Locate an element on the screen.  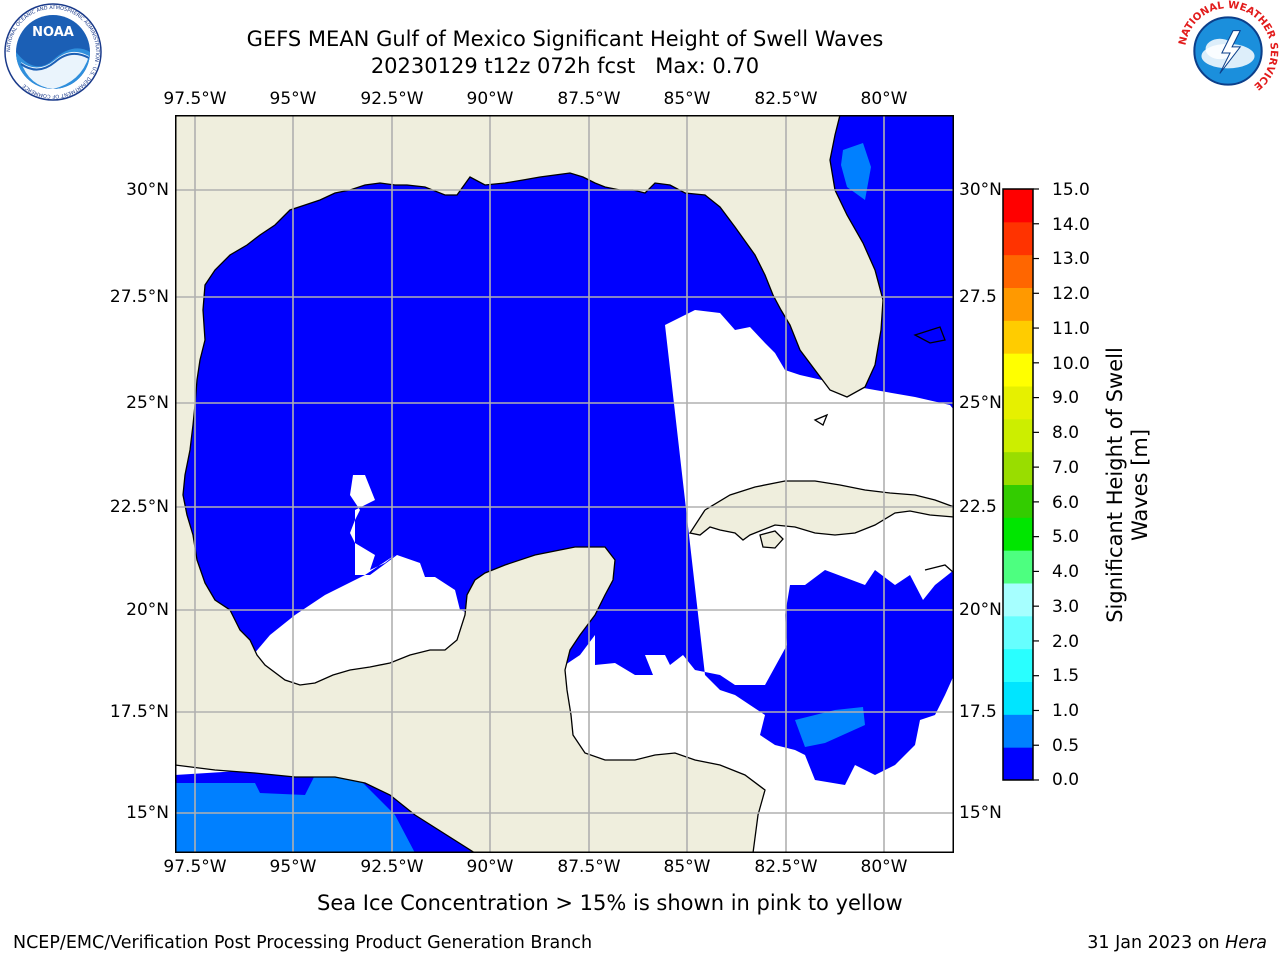
lat-tick-left: 20°N is located at coordinates (147, 610).